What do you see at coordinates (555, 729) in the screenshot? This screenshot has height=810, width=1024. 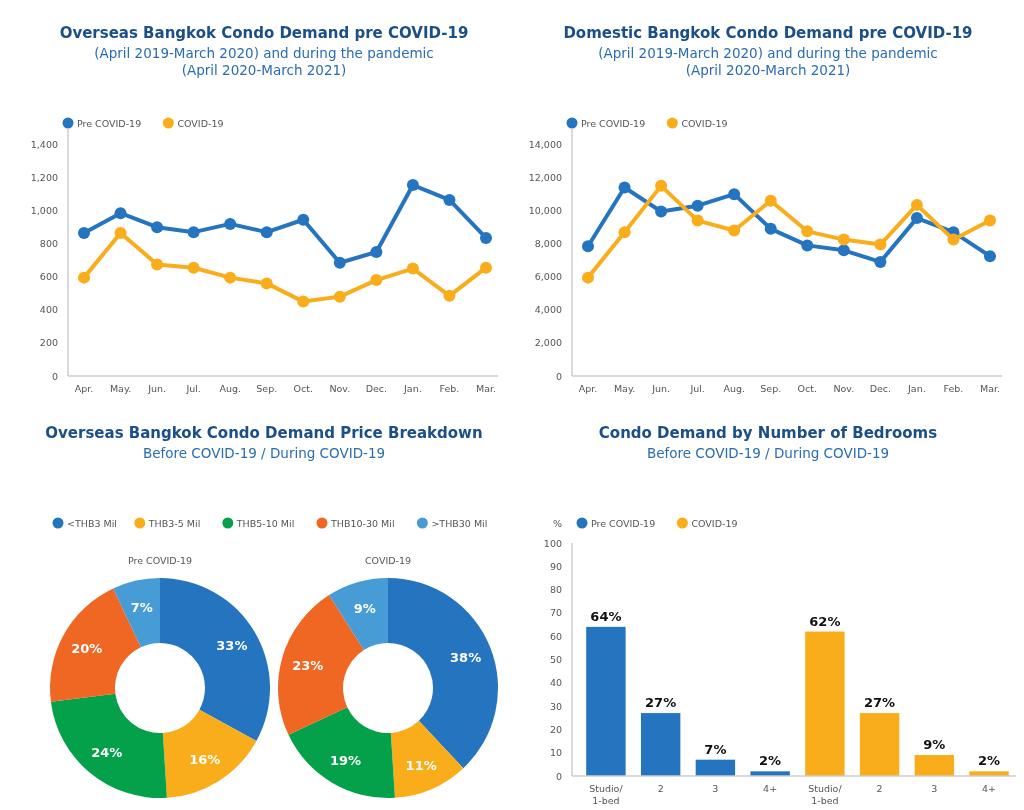 I see `y-tick-label: 20` at bounding box center [555, 729].